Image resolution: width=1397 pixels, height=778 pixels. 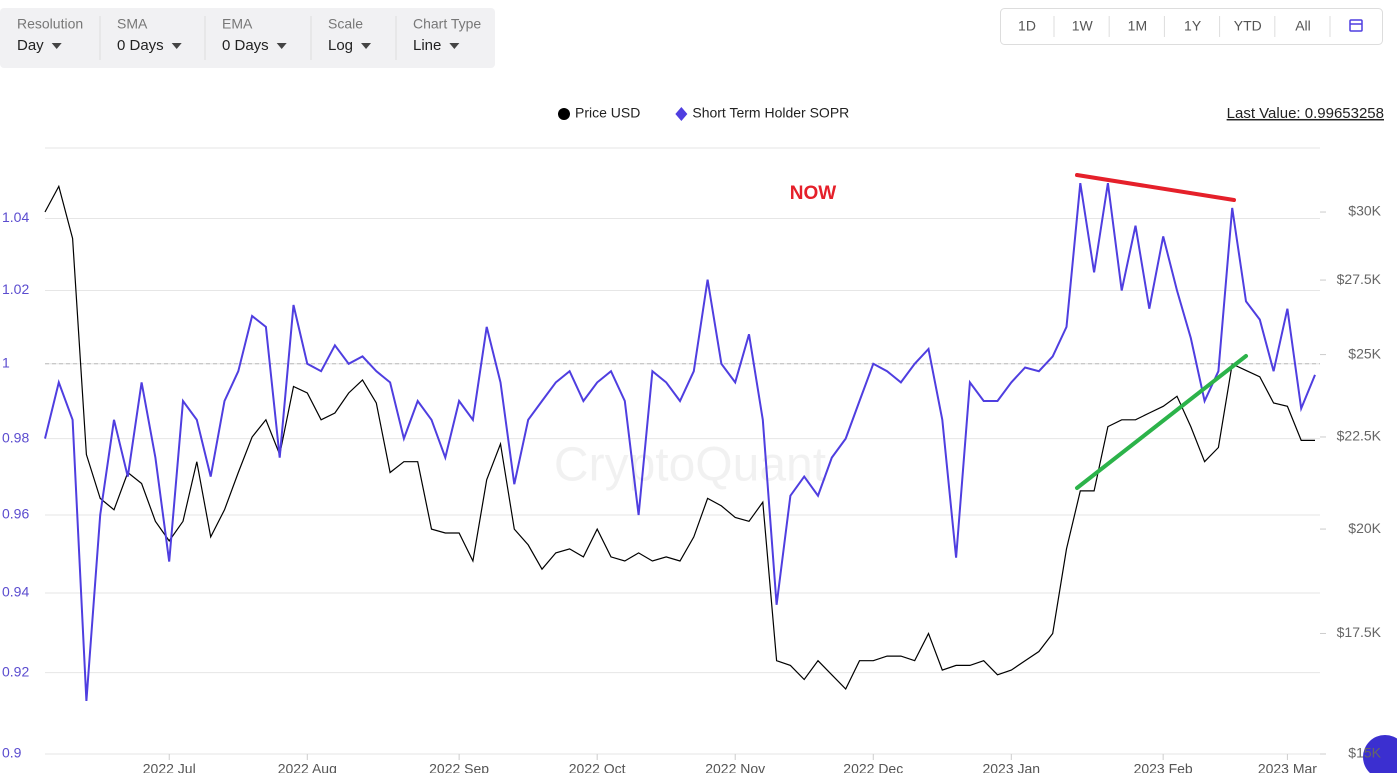 I want to click on y2-tick-label: $15K, so click(x=1364, y=753).